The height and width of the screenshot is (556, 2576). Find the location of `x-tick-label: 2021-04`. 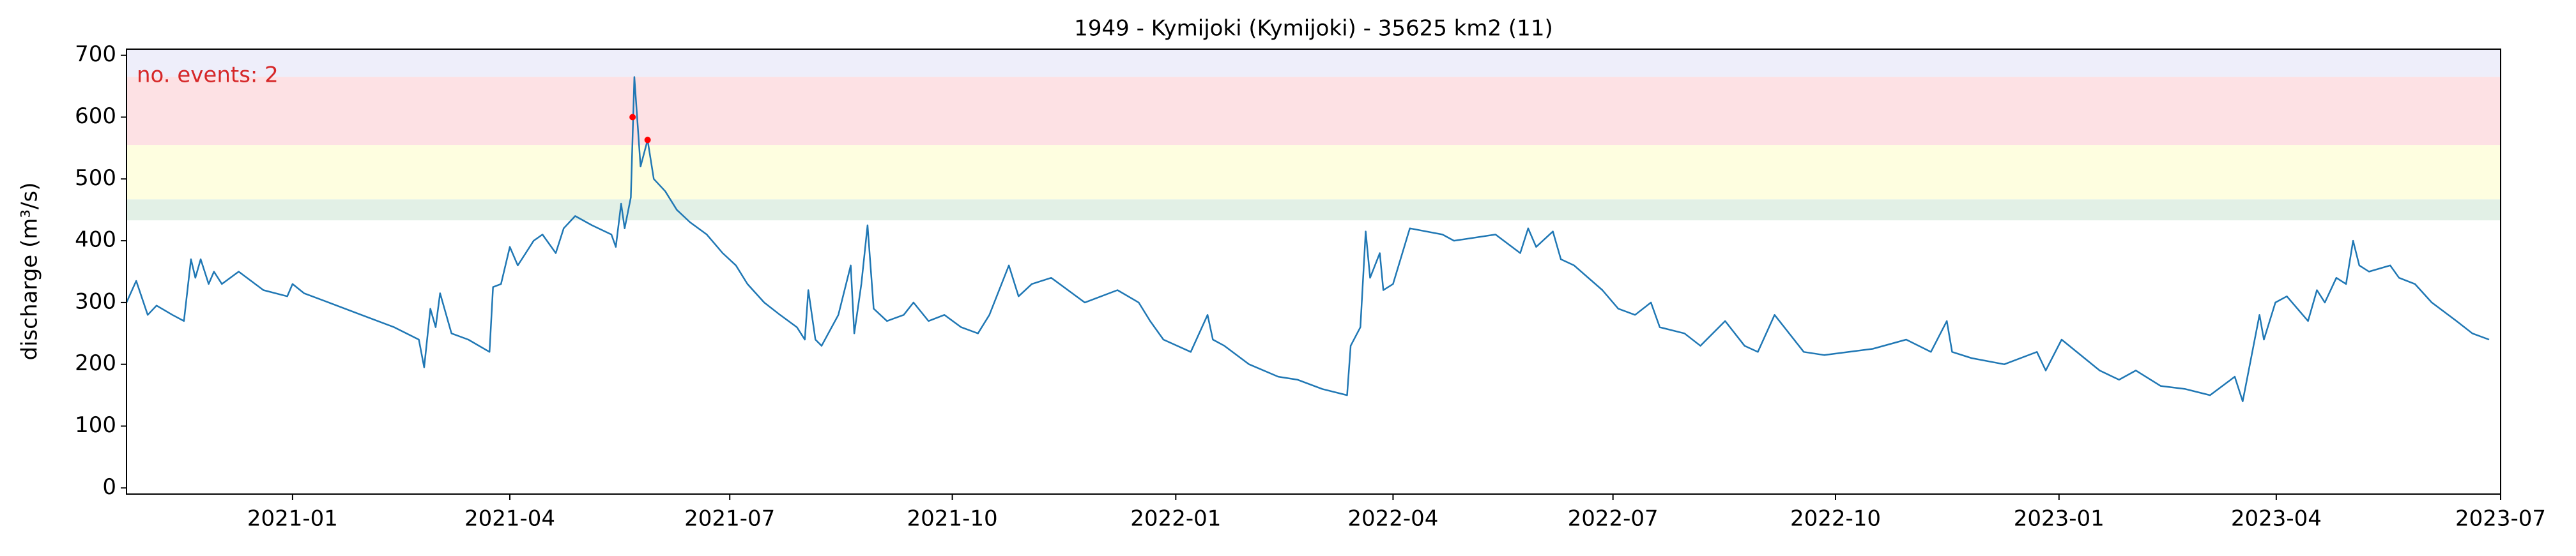

x-tick-label: 2021-04 is located at coordinates (509, 519).